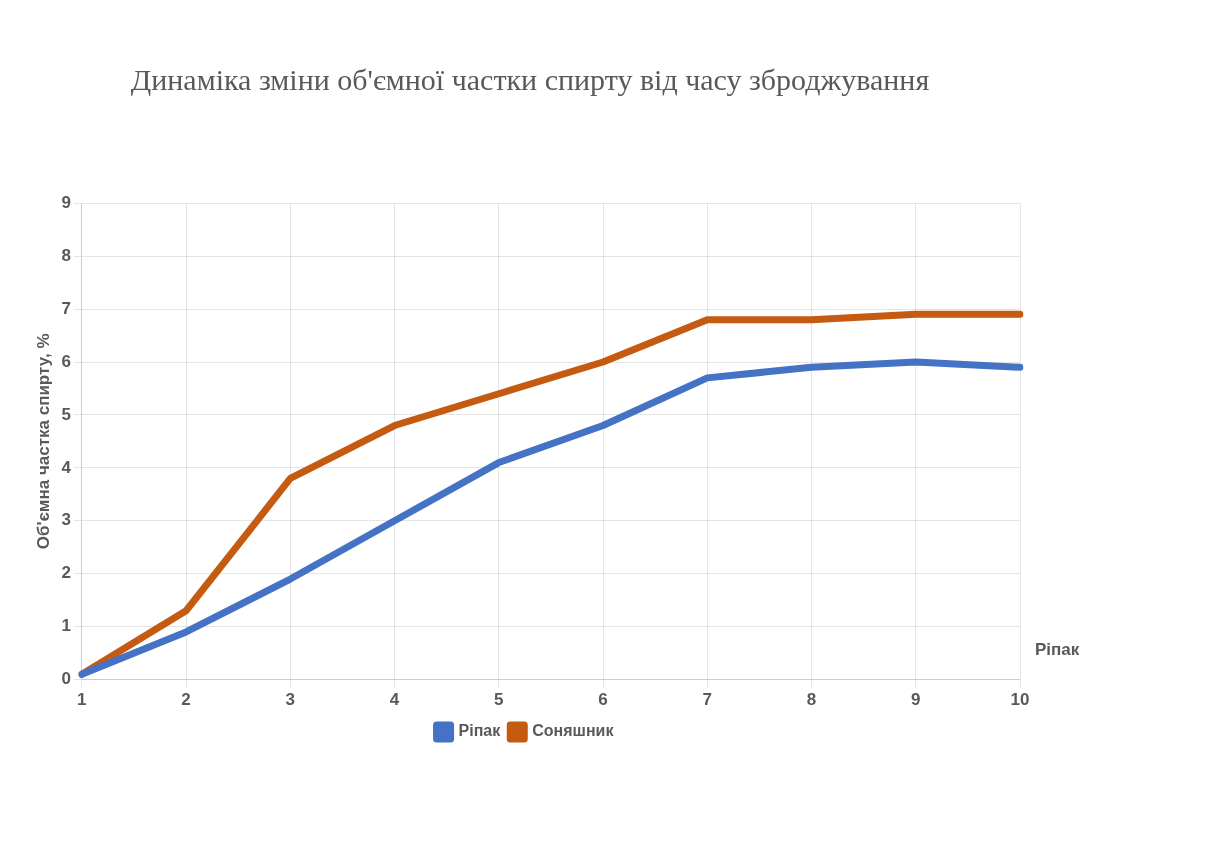 This screenshot has height=843, width=1211. What do you see at coordinates (1057, 650) in the screenshot?
I see `text: Ріпак` at bounding box center [1057, 650].